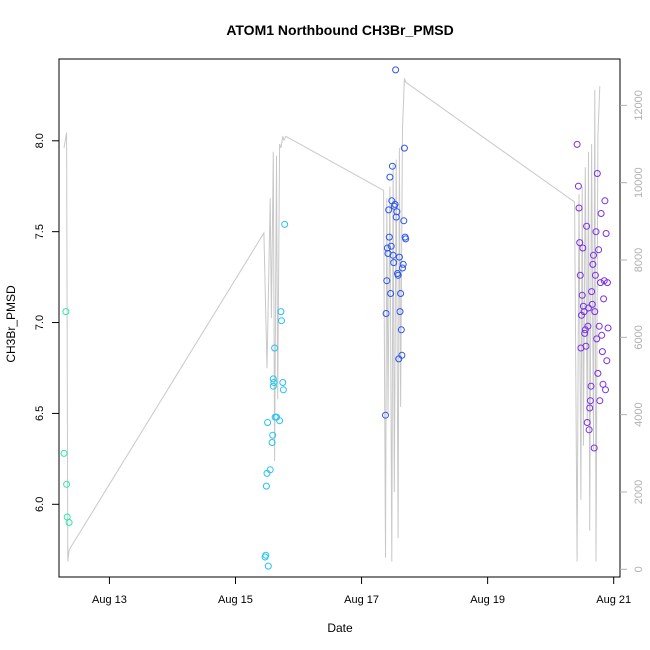 The width and height of the screenshot is (650, 650). I want to click on x-tick-label-0: Aug 13, so click(109, 600).